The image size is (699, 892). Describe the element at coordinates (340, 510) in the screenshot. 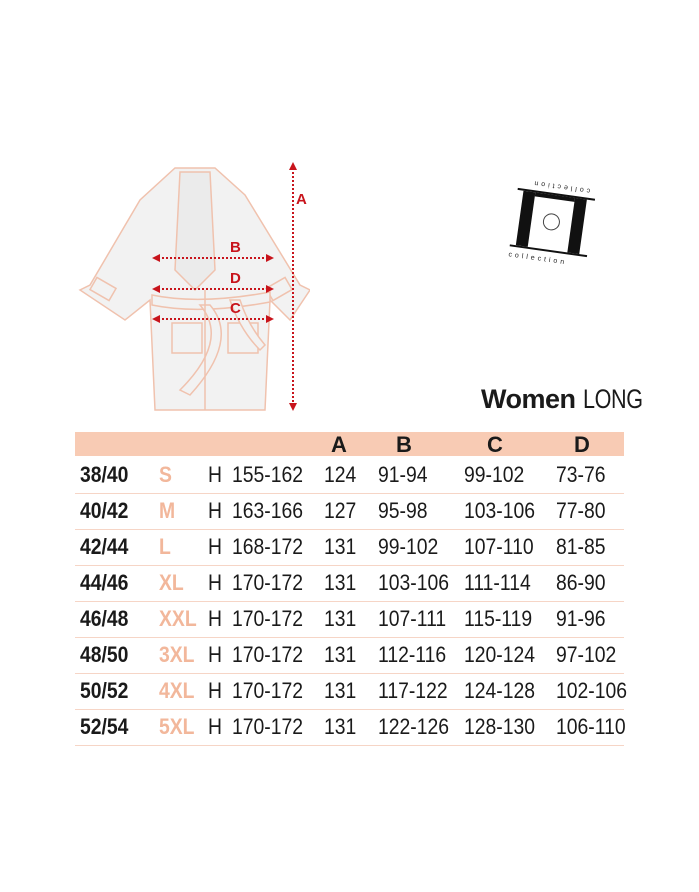

I see `cell-a: 127` at that location.